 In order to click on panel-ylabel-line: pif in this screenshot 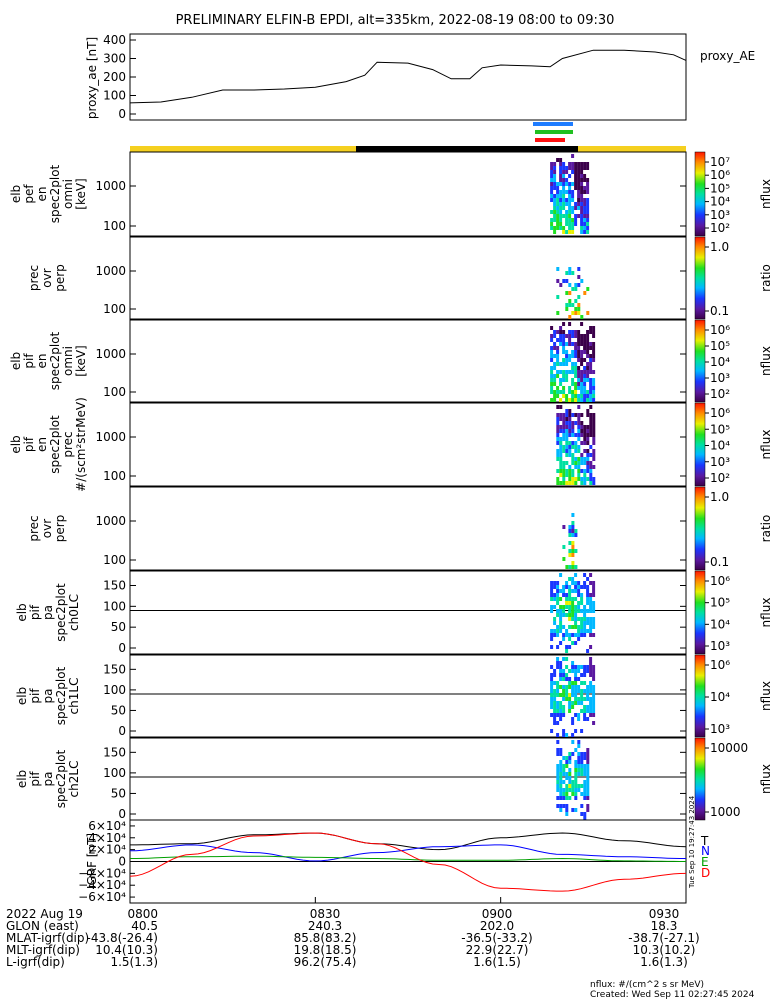, I will do `click(35, 696)`.